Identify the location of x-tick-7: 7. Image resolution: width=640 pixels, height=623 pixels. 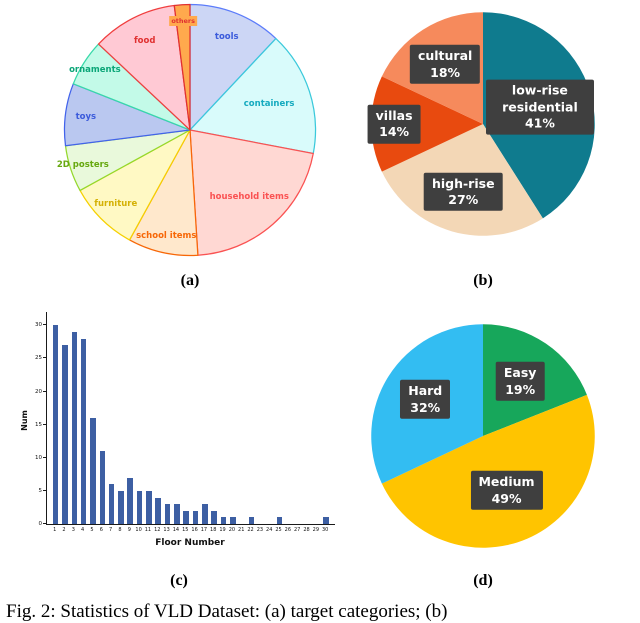
(111, 530).